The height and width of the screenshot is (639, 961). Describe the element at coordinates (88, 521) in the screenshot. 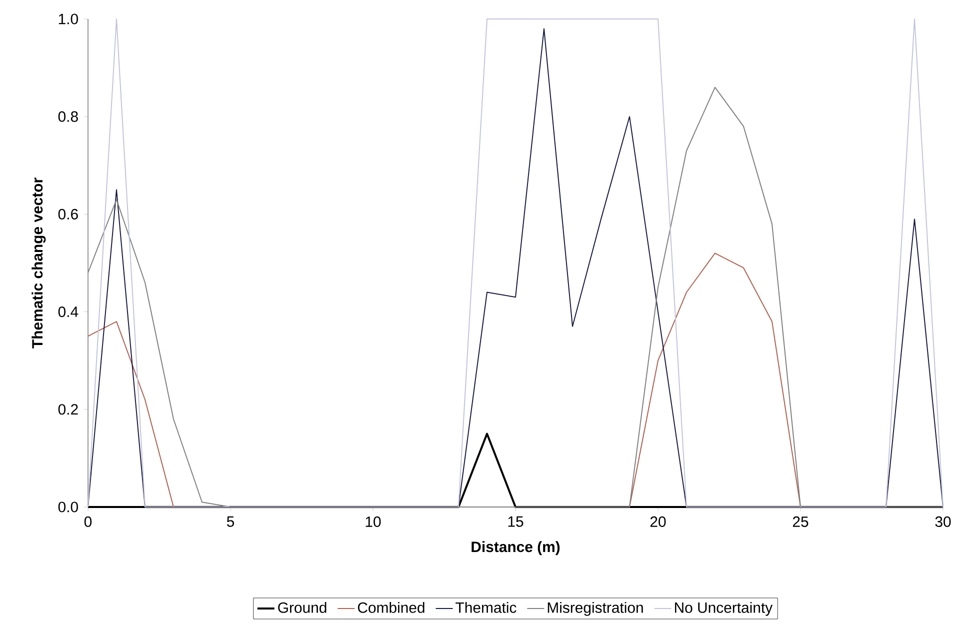

I see `x-tick-label: 0` at that location.